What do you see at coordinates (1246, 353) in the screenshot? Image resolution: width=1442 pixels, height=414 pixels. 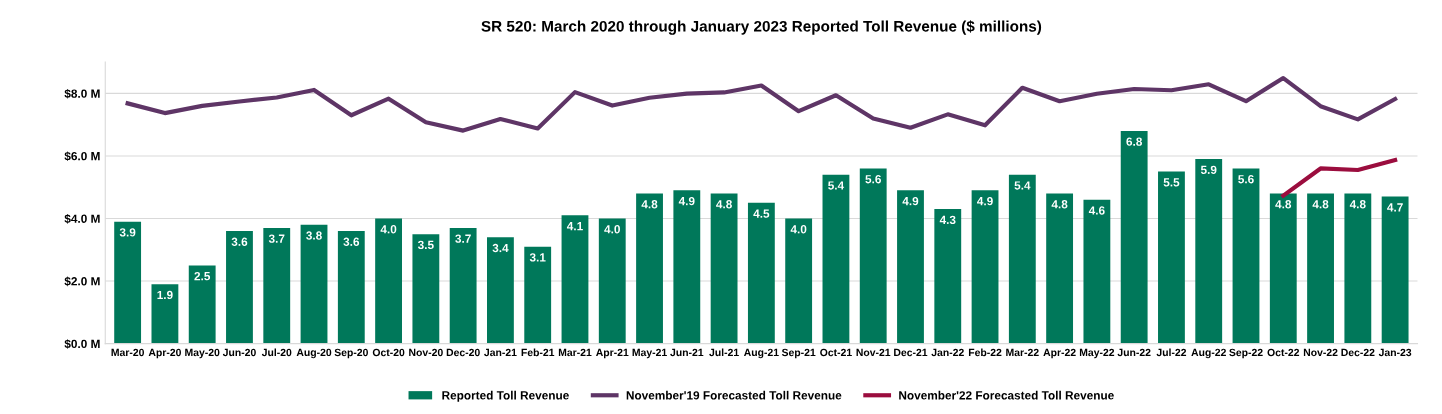 I see `x-tick-label: Sep-22` at bounding box center [1246, 353].